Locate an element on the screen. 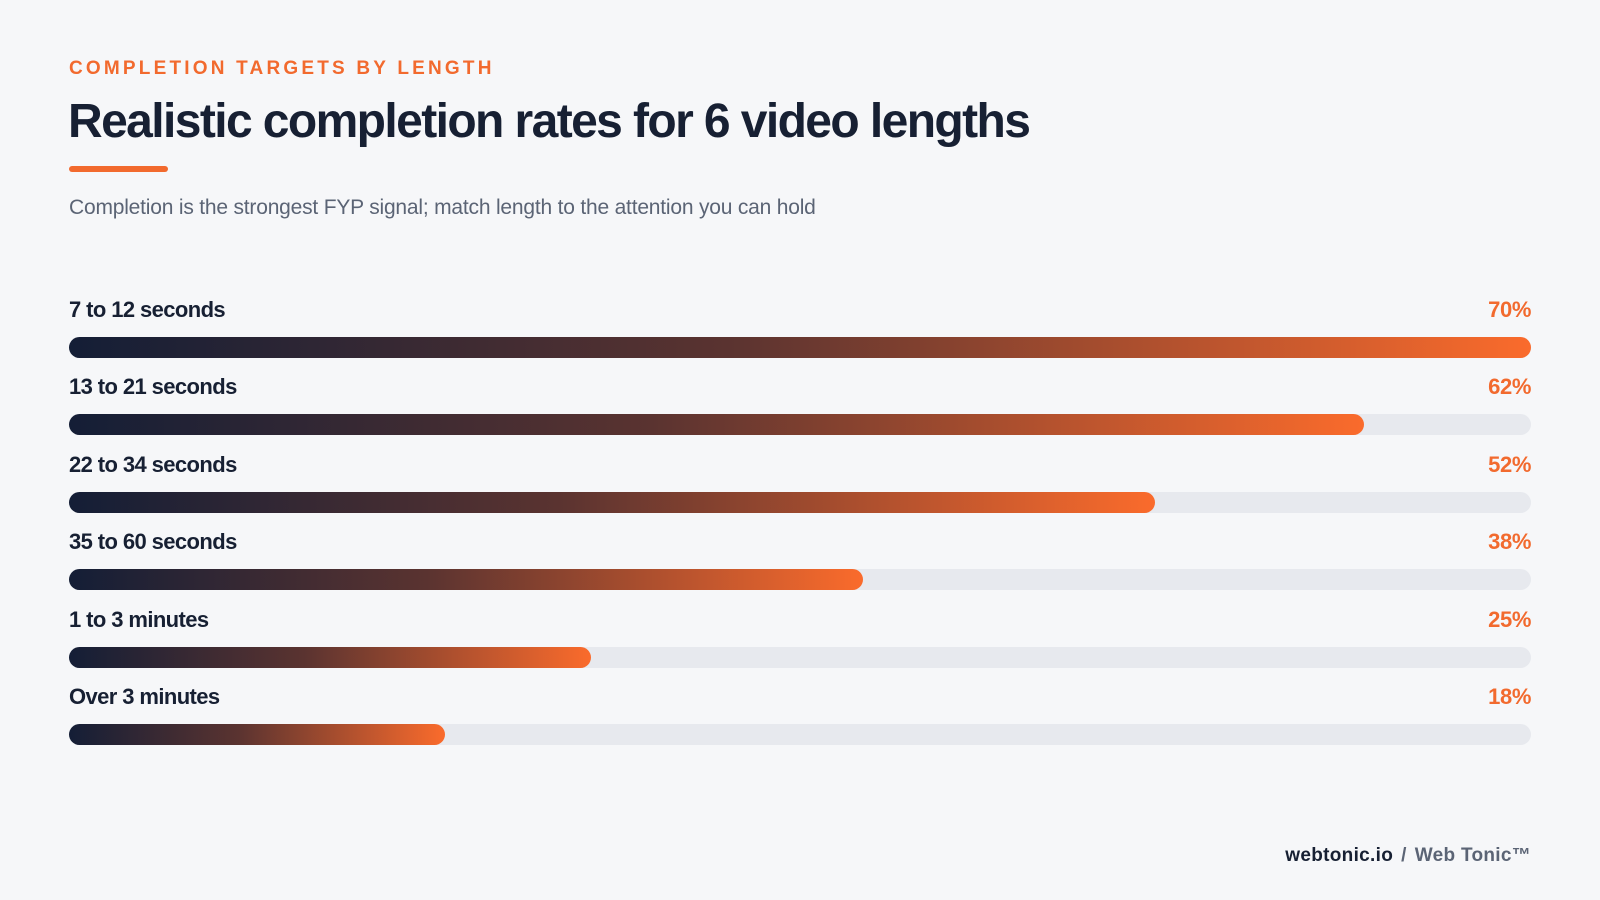 This screenshot has height=900, width=1600. footer-site: webtonic.io is located at coordinates (1339, 855).